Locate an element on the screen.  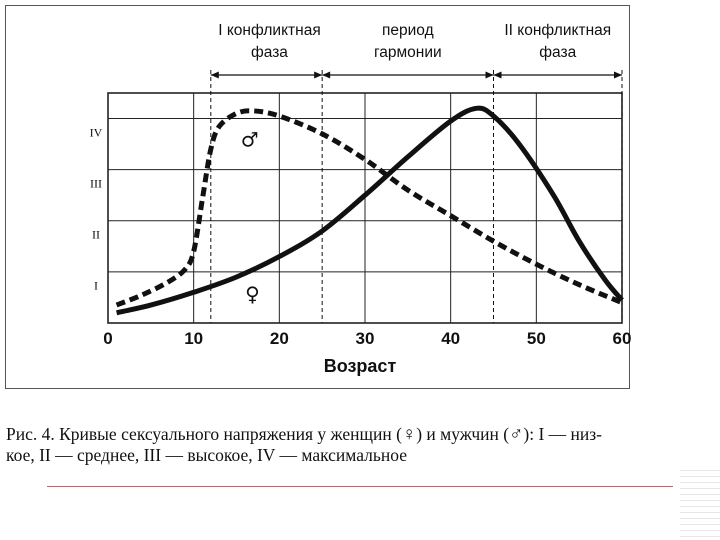
y-level-label: III is located at coordinates (96, 183).